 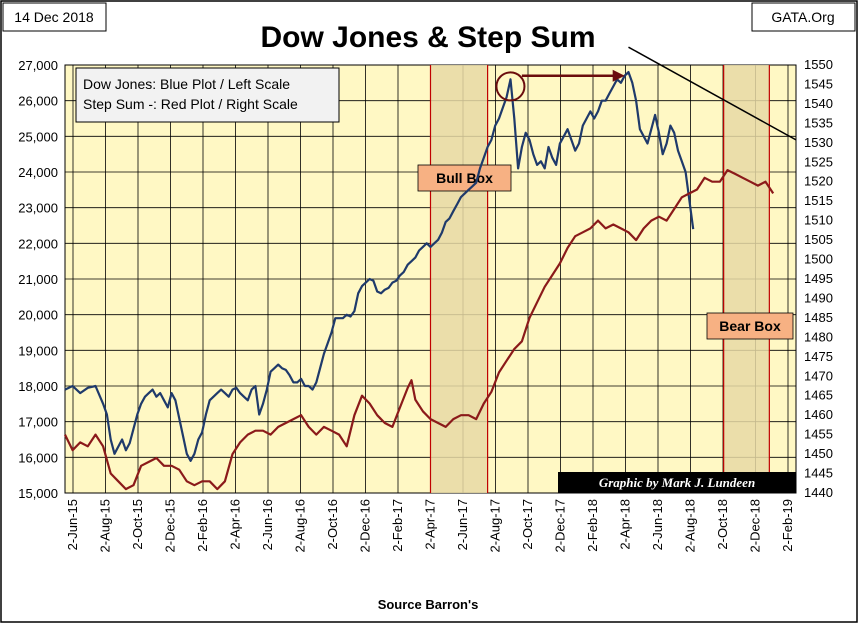 I want to click on x-tick-label: 2-Apr-16, so click(x=235, y=524).